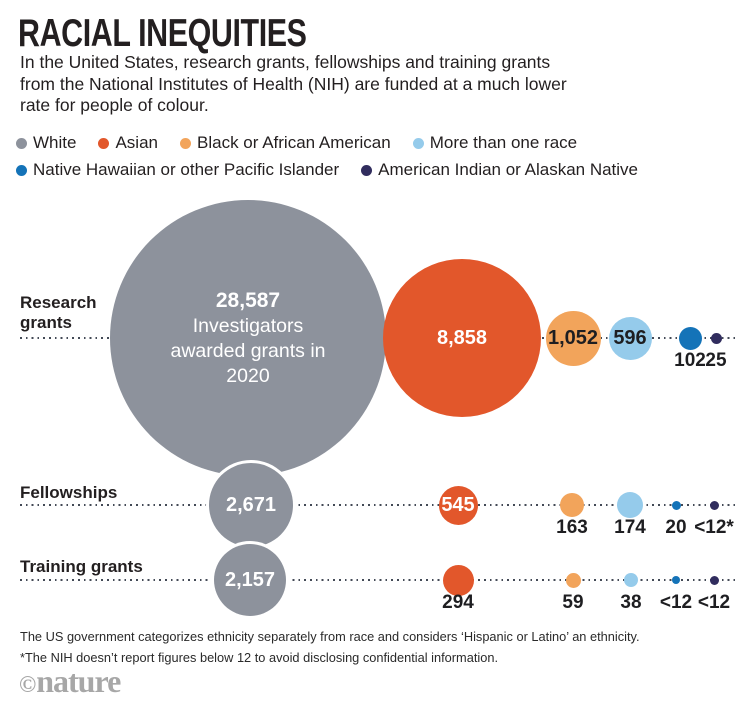  I want to click on bubble-value-fellowships-asian: 545, so click(458, 504).